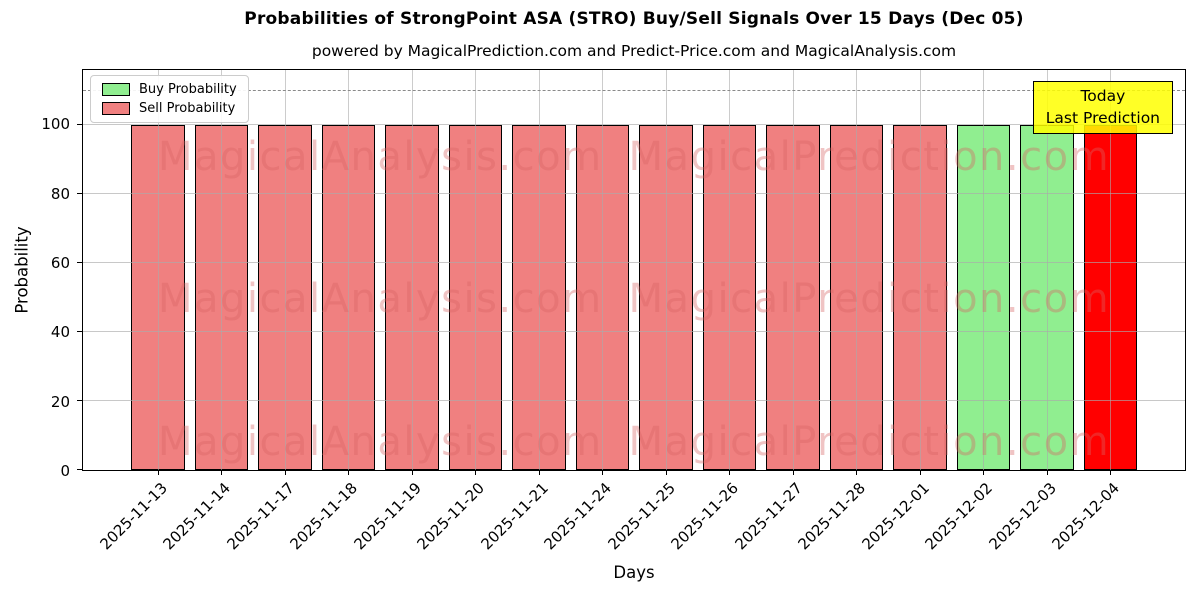 The width and height of the screenshot is (1200, 600). I want to click on today-annotation: Today Last Prediction, so click(1102, 107).